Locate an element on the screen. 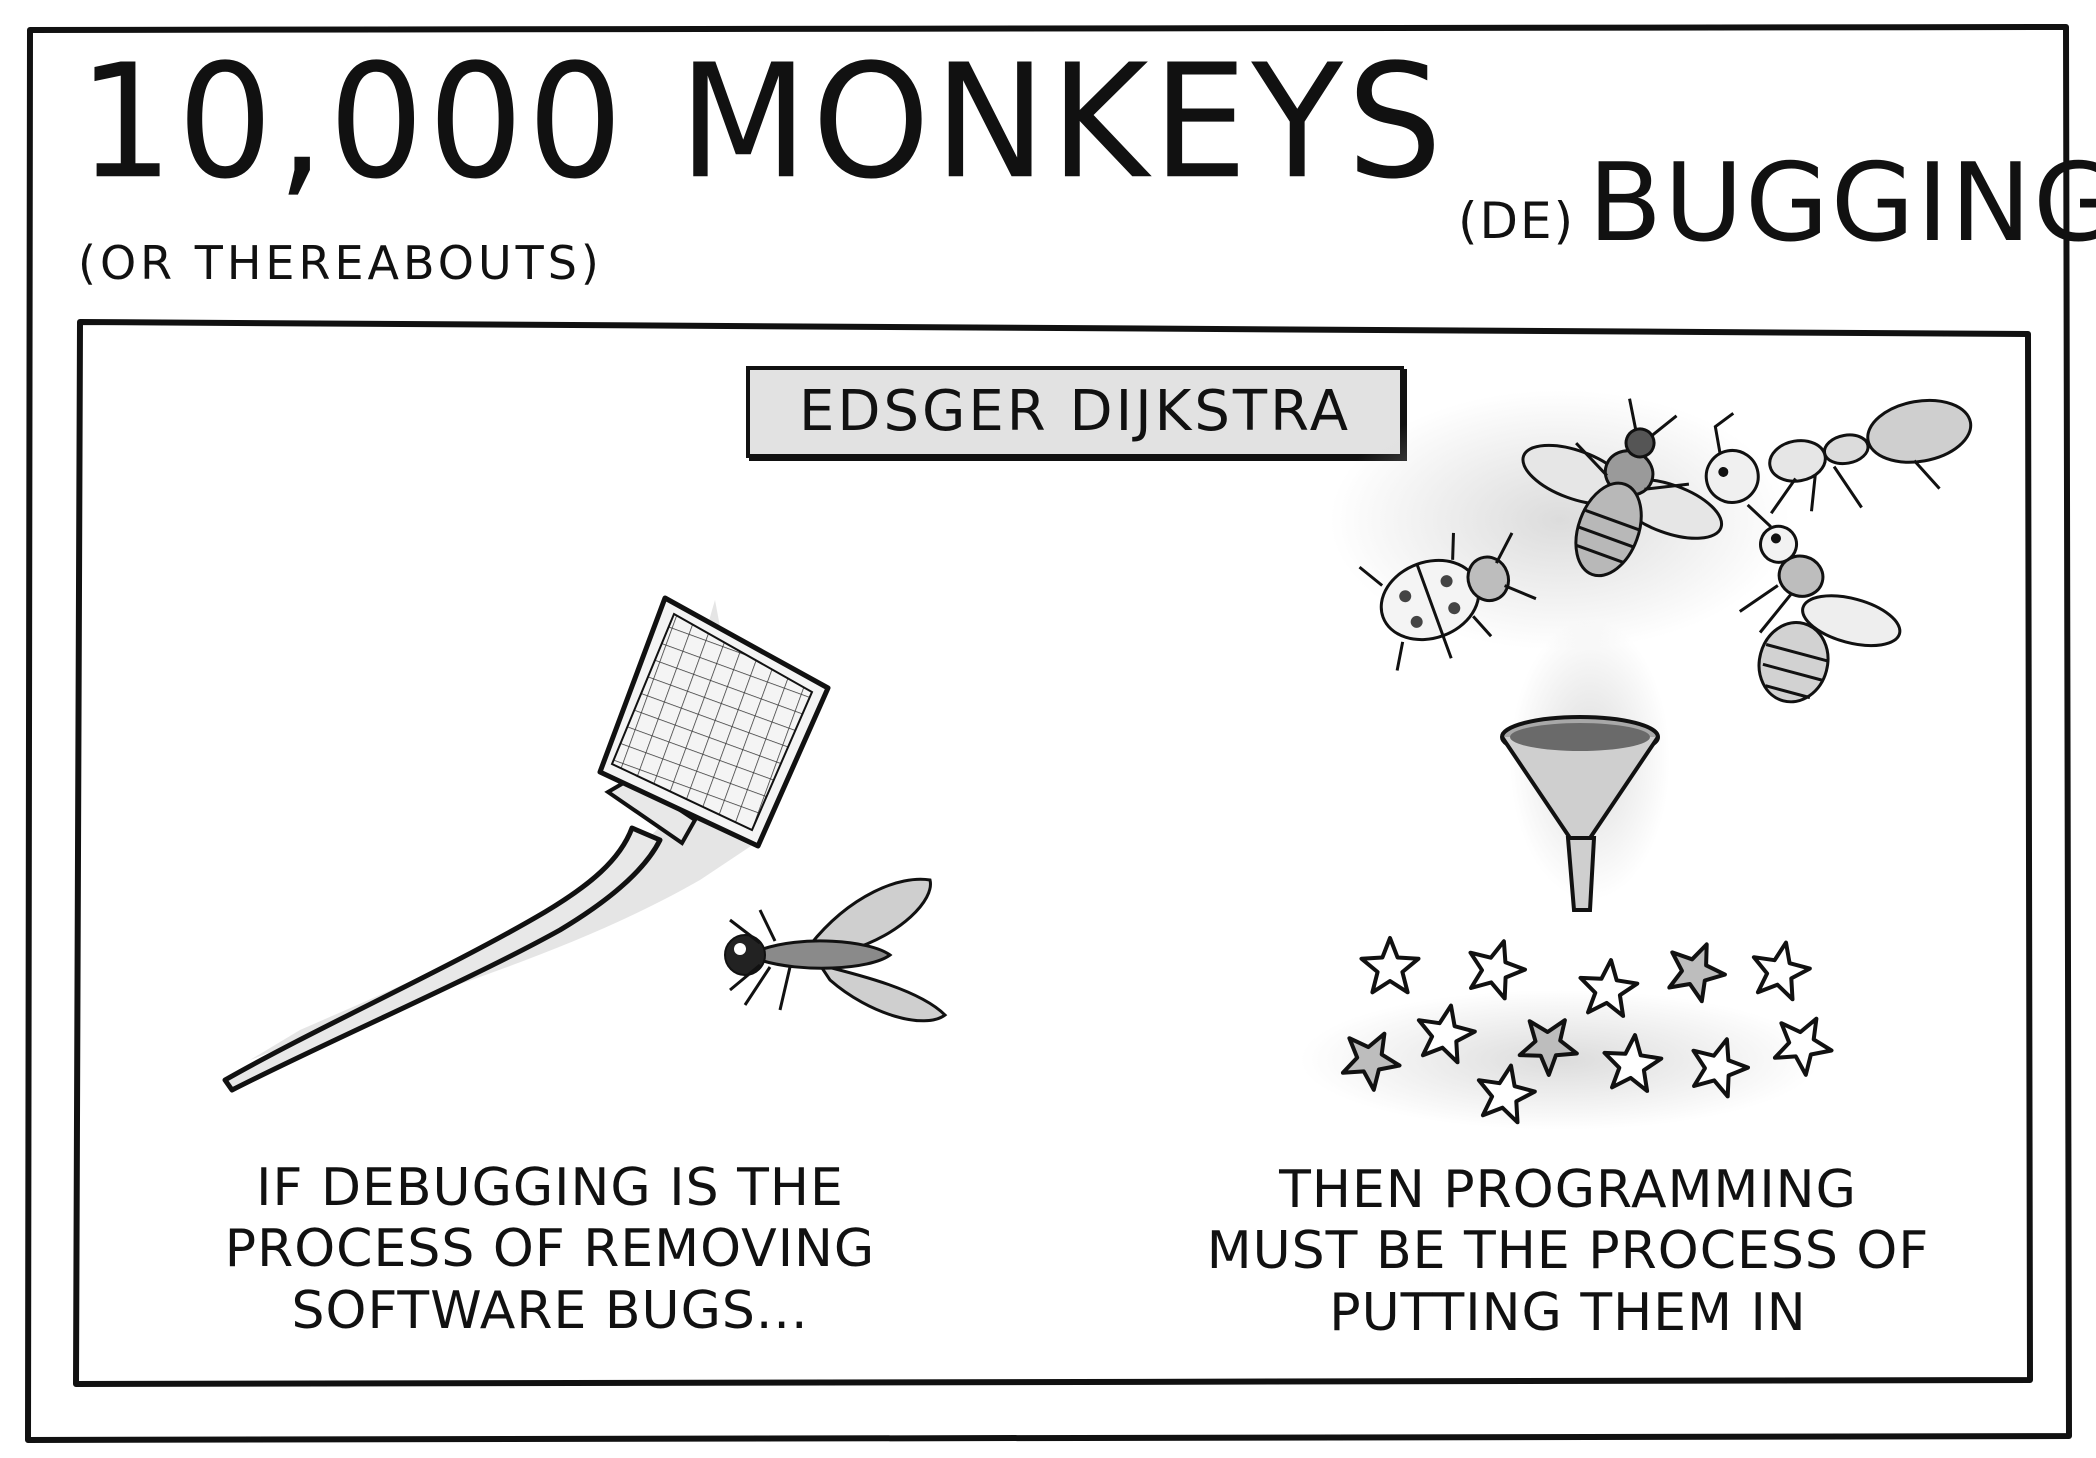 Image resolution: width=2096 pixels, height=1458 pixels. fly-icon is located at coordinates (836, 950).